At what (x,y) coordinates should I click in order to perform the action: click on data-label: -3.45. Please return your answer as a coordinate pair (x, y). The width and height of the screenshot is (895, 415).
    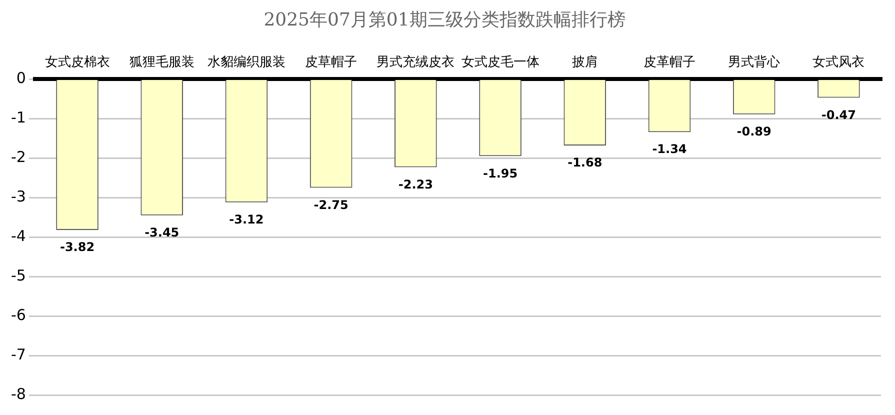
    Looking at the image, I should click on (162, 233).